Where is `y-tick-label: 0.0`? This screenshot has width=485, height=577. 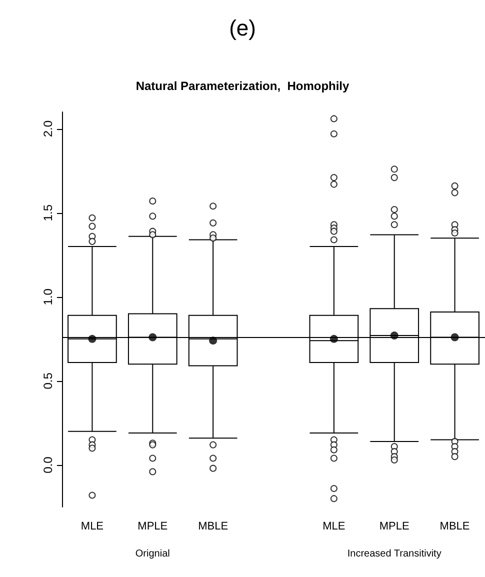 y-tick-label: 0.0 is located at coordinates (48, 465).